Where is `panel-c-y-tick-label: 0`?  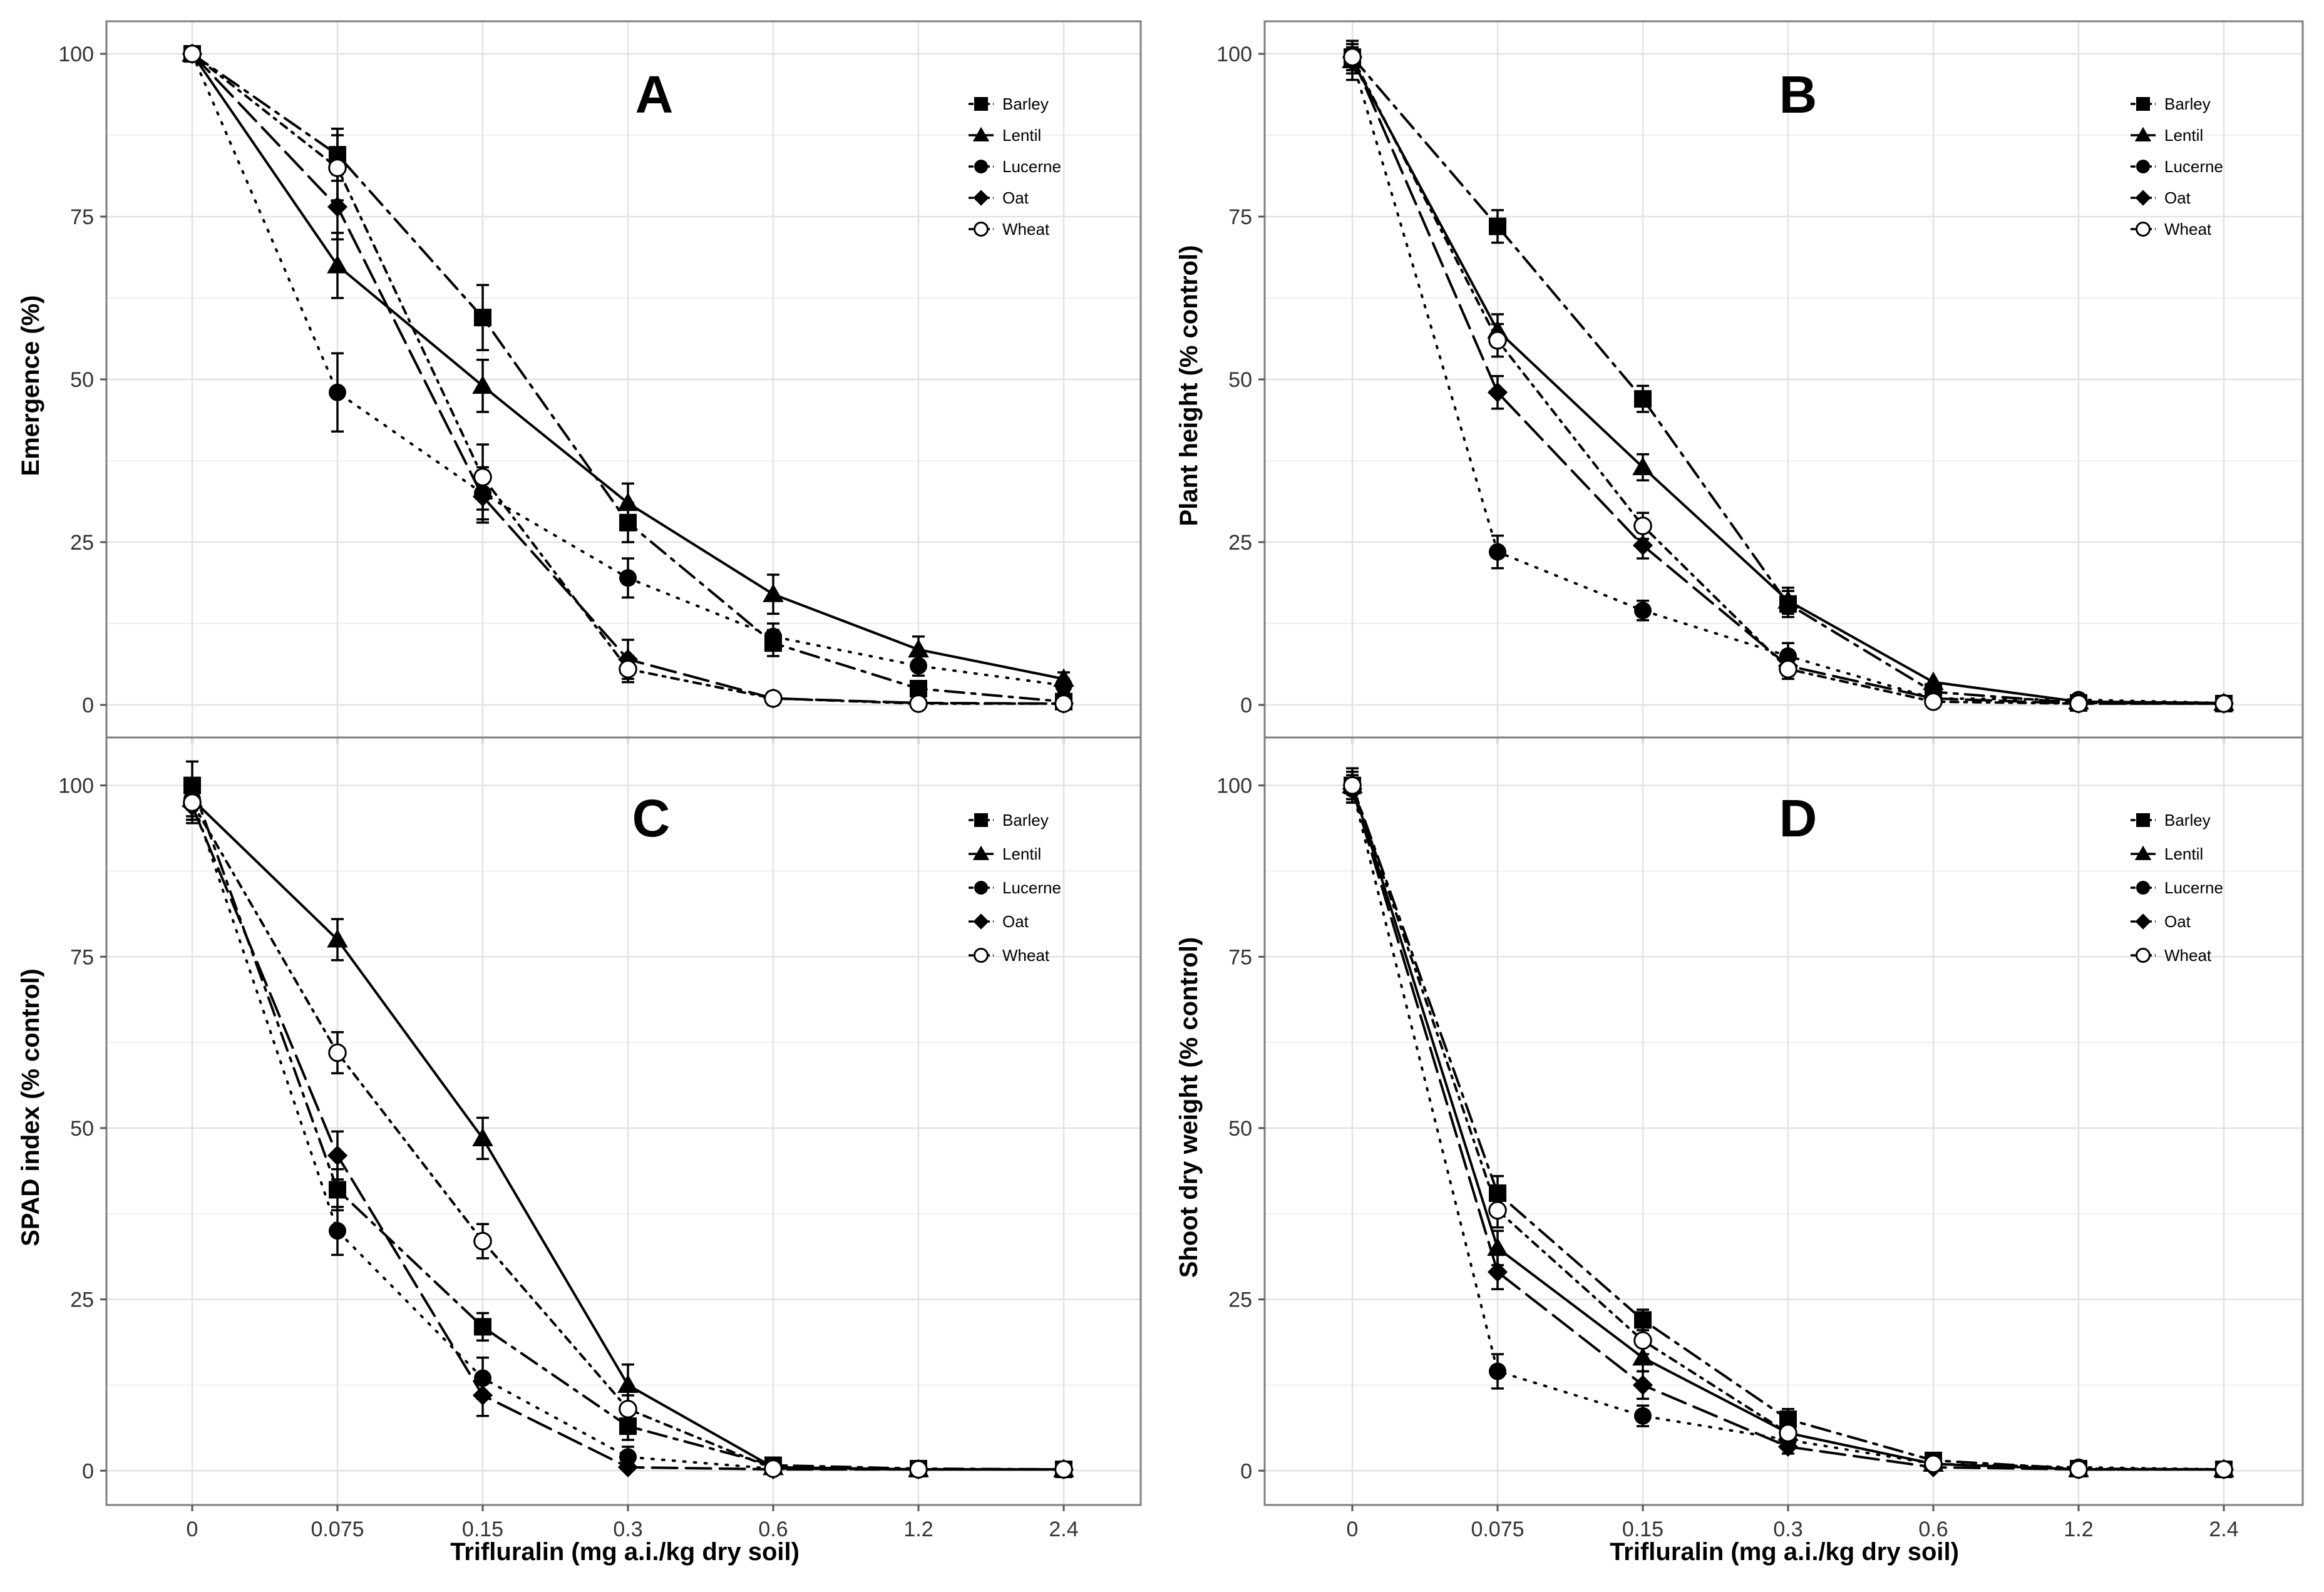 panel-c-y-tick-label: 0 is located at coordinates (88, 1471).